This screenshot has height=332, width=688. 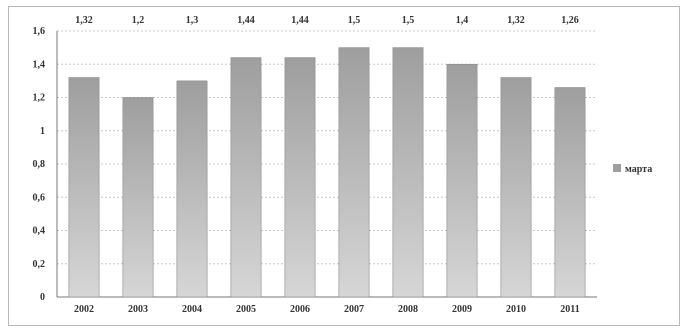 What do you see at coordinates (39, 31) in the screenshot?
I see `y-tick-label: 1,6` at bounding box center [39, 31].